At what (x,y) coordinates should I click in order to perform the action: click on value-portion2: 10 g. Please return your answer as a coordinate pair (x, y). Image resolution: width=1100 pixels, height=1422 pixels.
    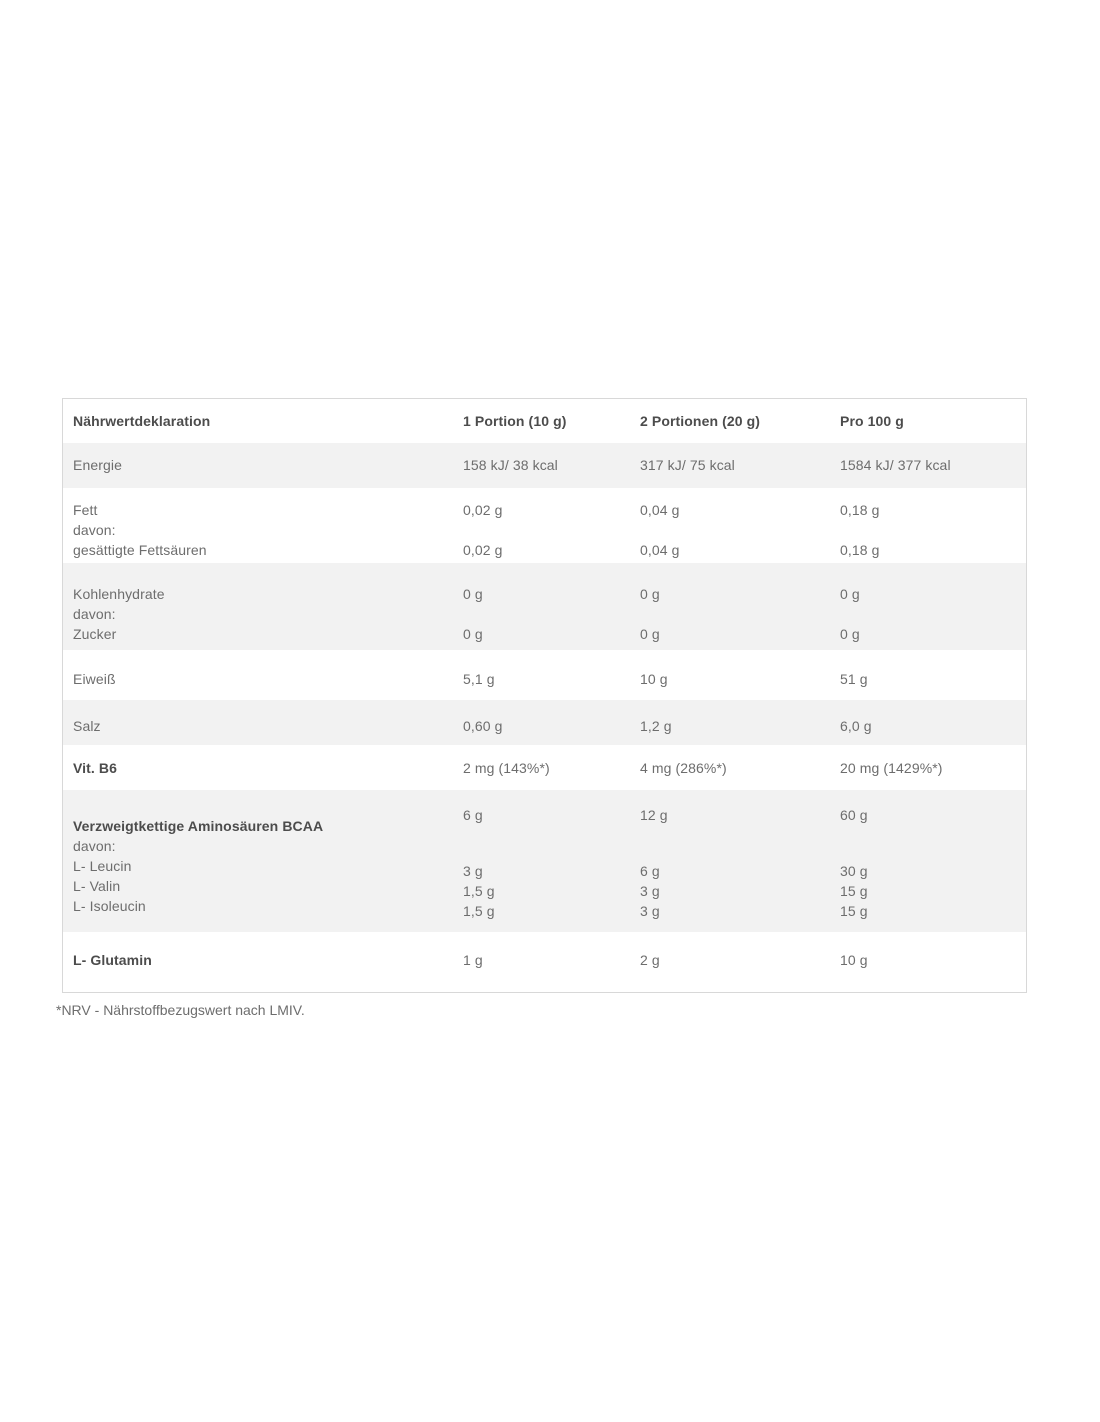
    Looking at the image, I should click on (654, 679).